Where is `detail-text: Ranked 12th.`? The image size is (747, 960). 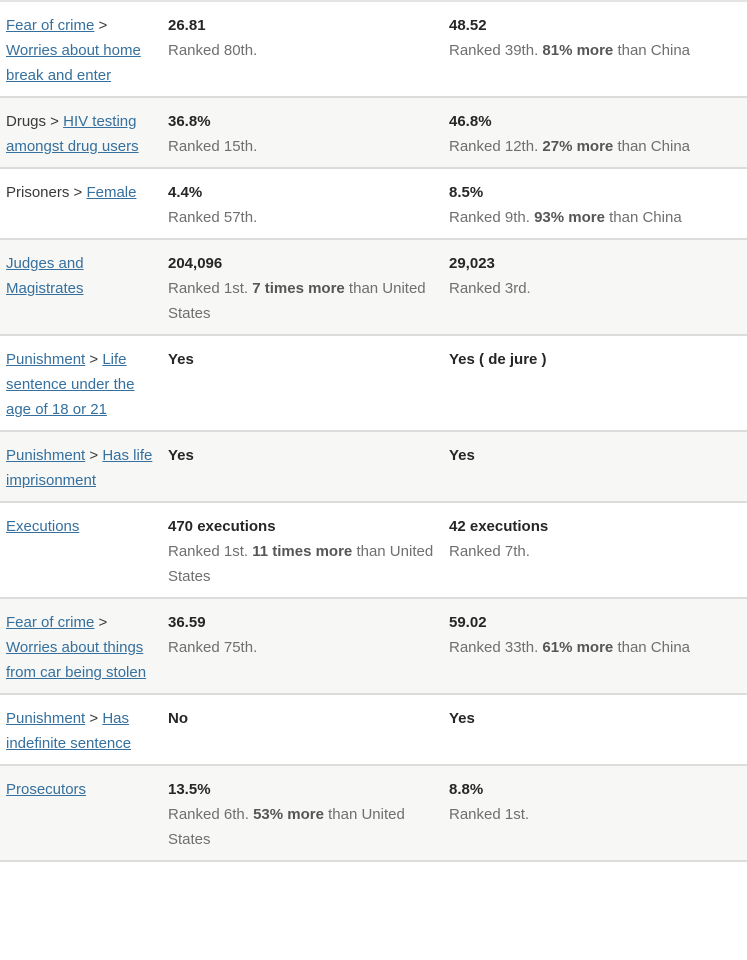 detail-text: Ranked 12th. is located at coordinates (496, 146).